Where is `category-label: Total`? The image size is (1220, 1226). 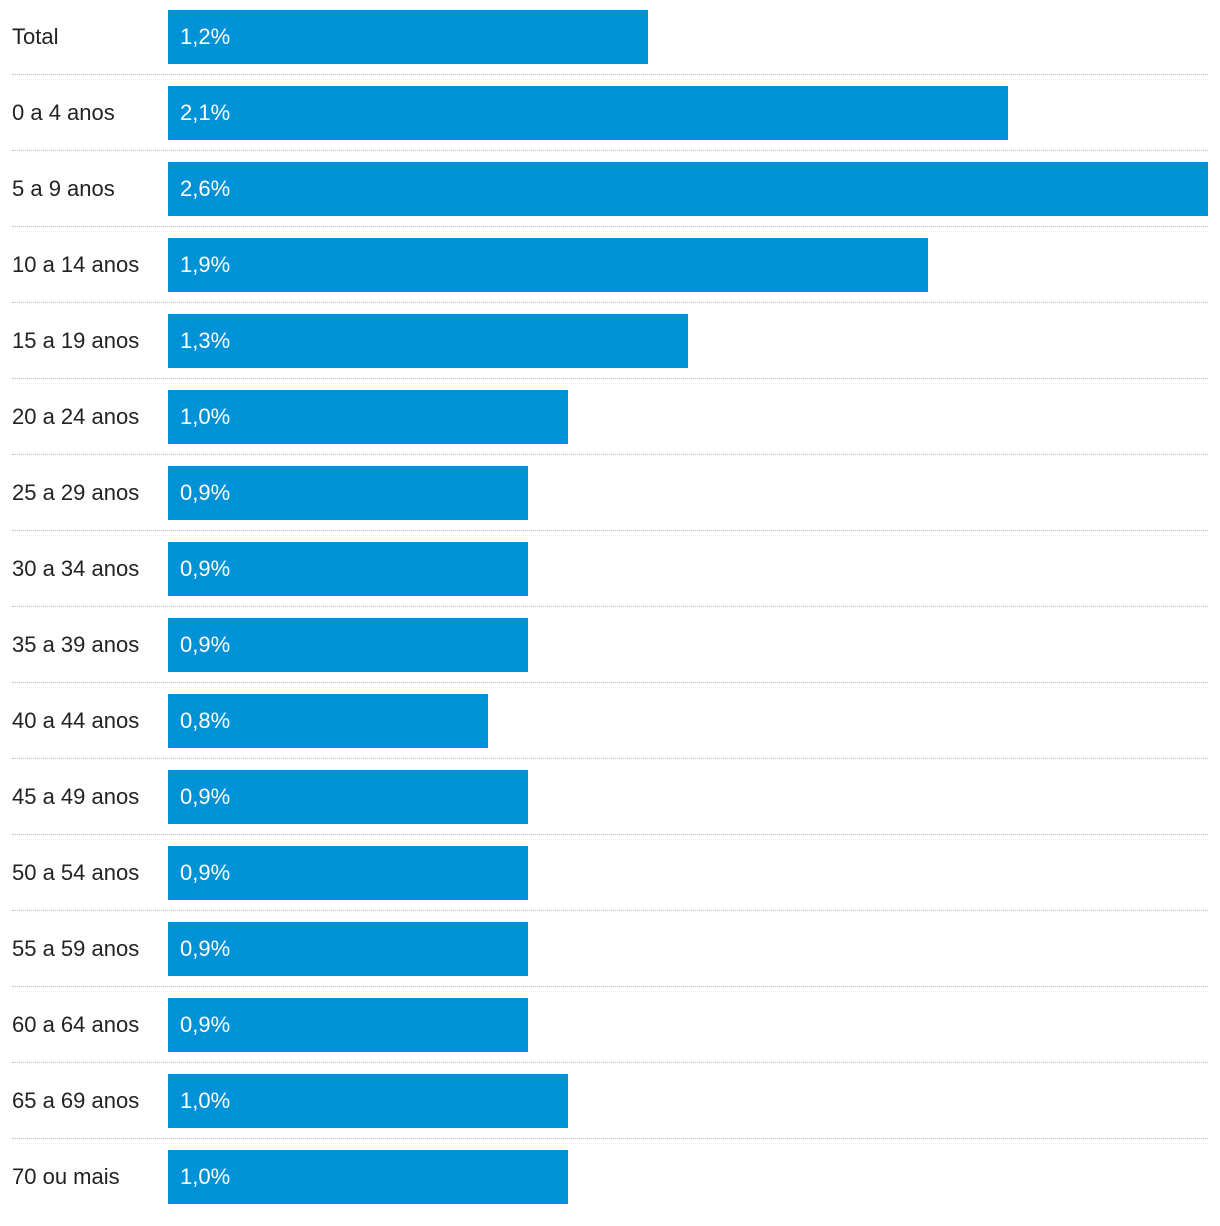 category-label: Total is located at coordinates (35, 36).